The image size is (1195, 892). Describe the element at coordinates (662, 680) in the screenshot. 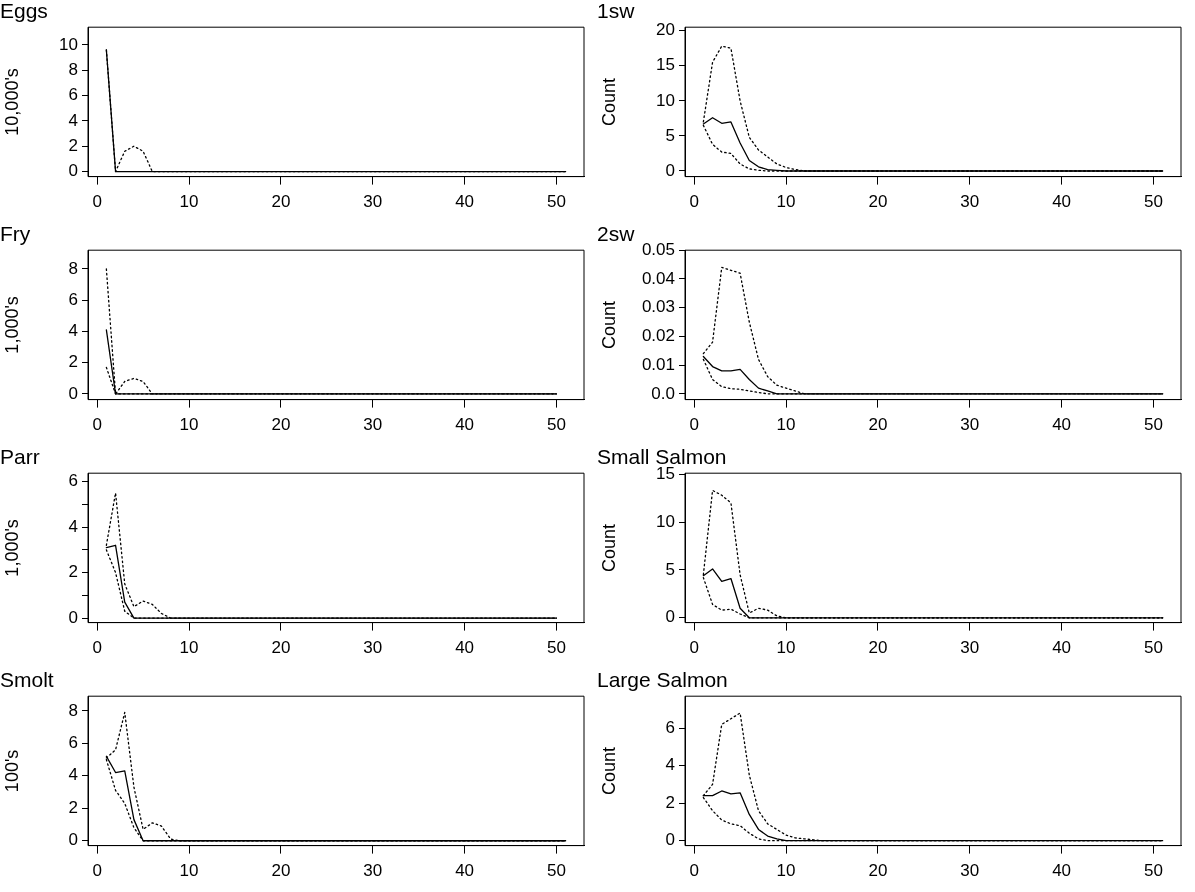

I see `chart-title: Large Salmon` at that location.